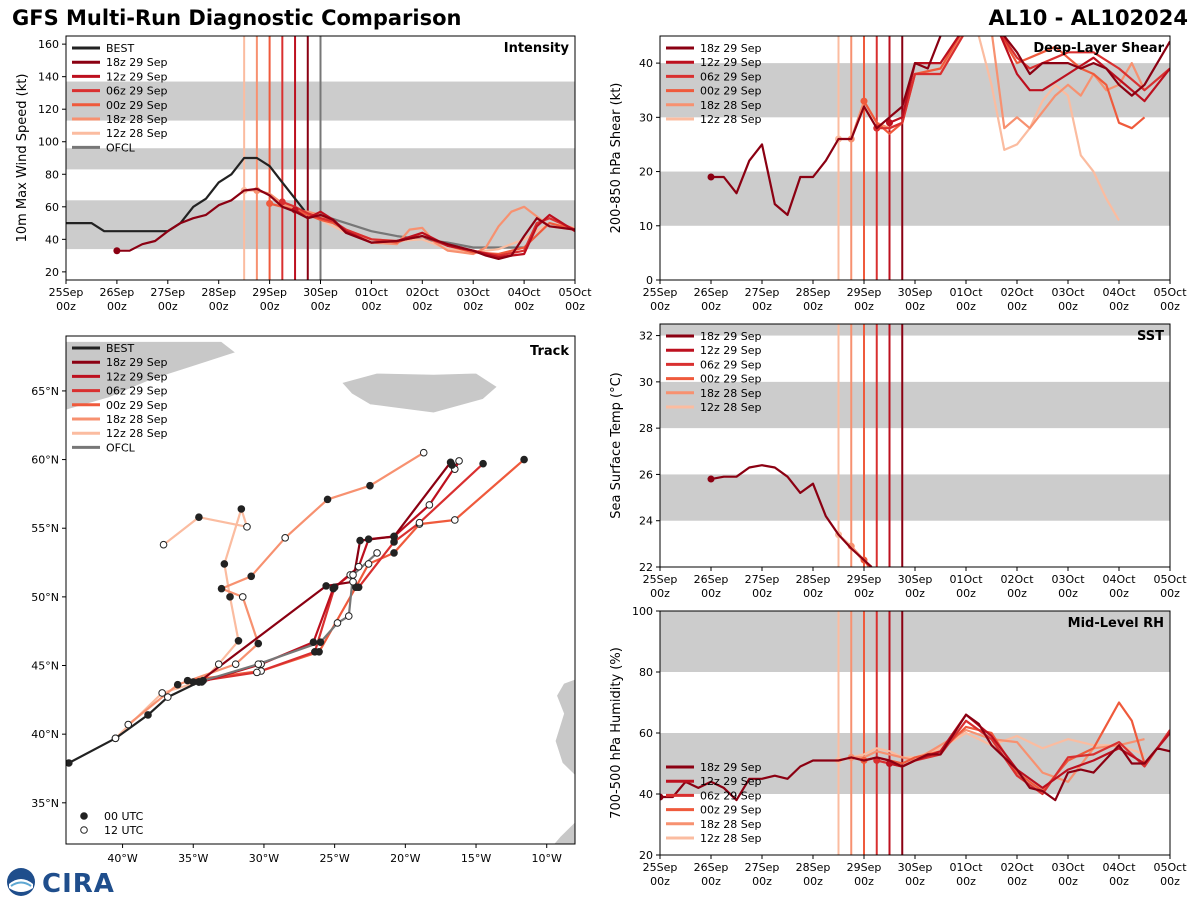 This screenshot has height=900, width=1200. I want to click on intensity-xtick-label: 30Sep, so click(320, 292).